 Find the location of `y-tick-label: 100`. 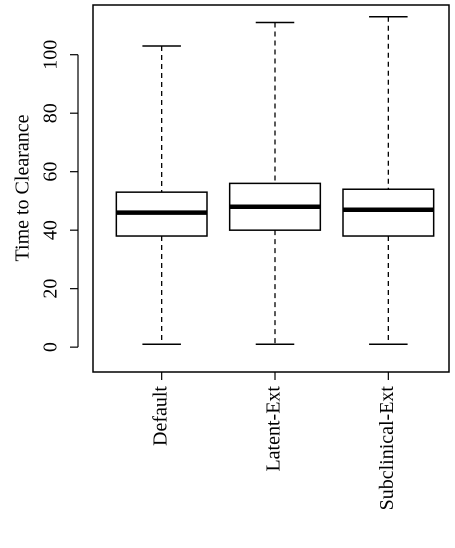

y-tick-label: 100 is located at coordinates (51, 55).